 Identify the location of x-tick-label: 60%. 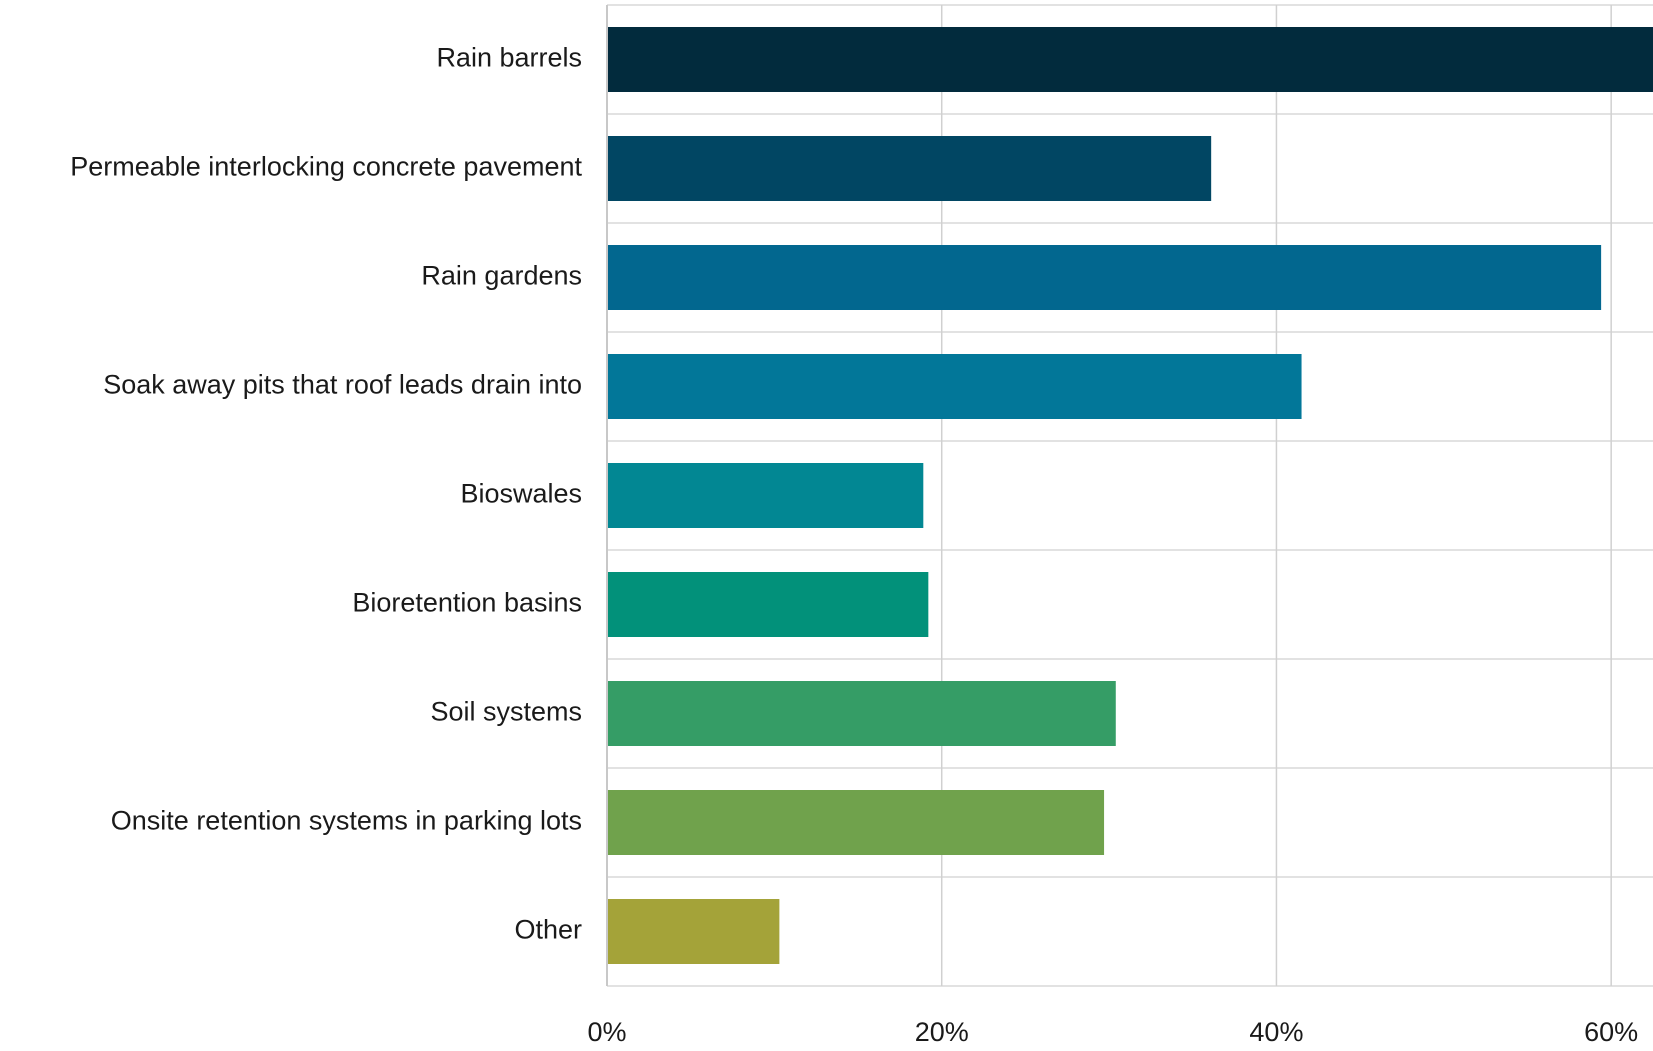
(1611, 1031).